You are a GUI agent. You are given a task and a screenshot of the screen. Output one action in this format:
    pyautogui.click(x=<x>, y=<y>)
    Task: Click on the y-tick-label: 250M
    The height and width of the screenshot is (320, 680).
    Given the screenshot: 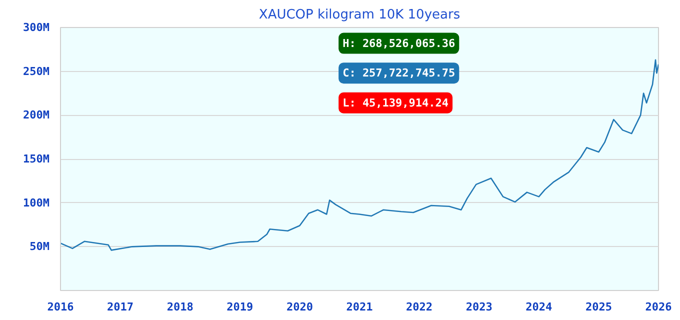 What is the action you would take?
    pyautogui.click(x=36, y=71)
    